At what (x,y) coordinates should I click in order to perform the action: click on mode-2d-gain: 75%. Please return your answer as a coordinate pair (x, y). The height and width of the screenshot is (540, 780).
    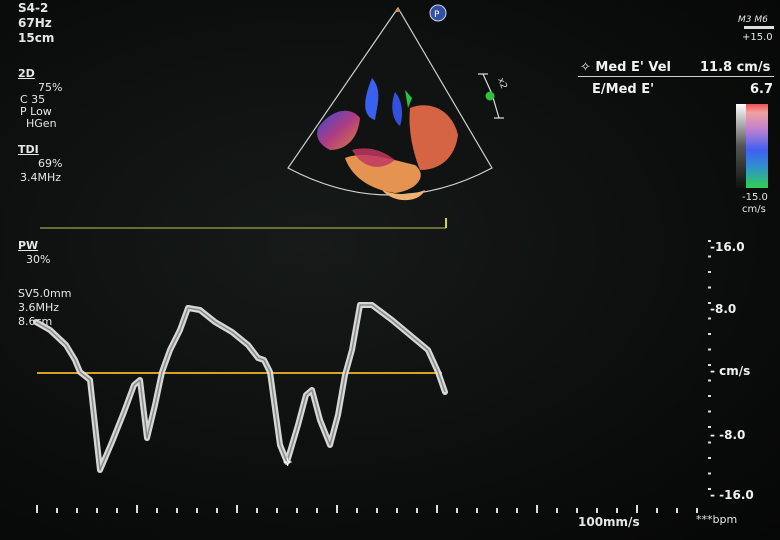
    Looking at the image, I should click on (50, 87).